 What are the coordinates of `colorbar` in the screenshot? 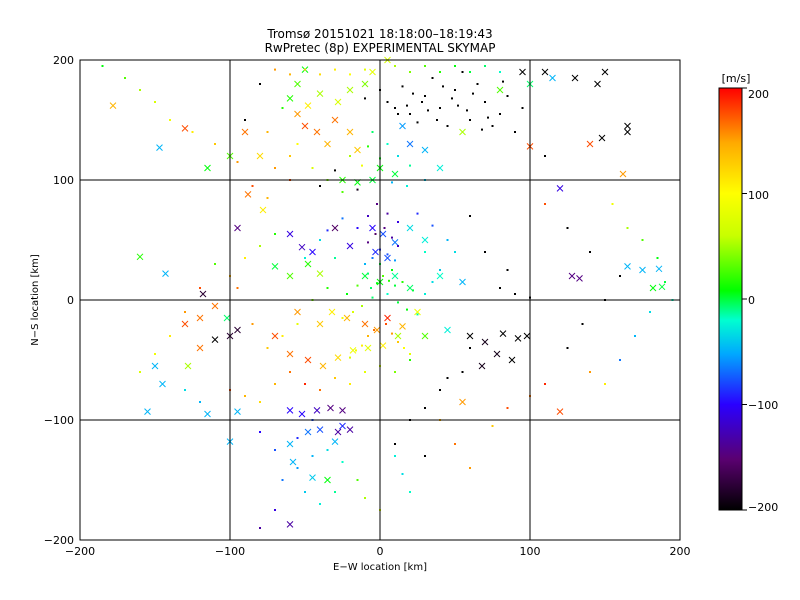 It's located at (730, 299).